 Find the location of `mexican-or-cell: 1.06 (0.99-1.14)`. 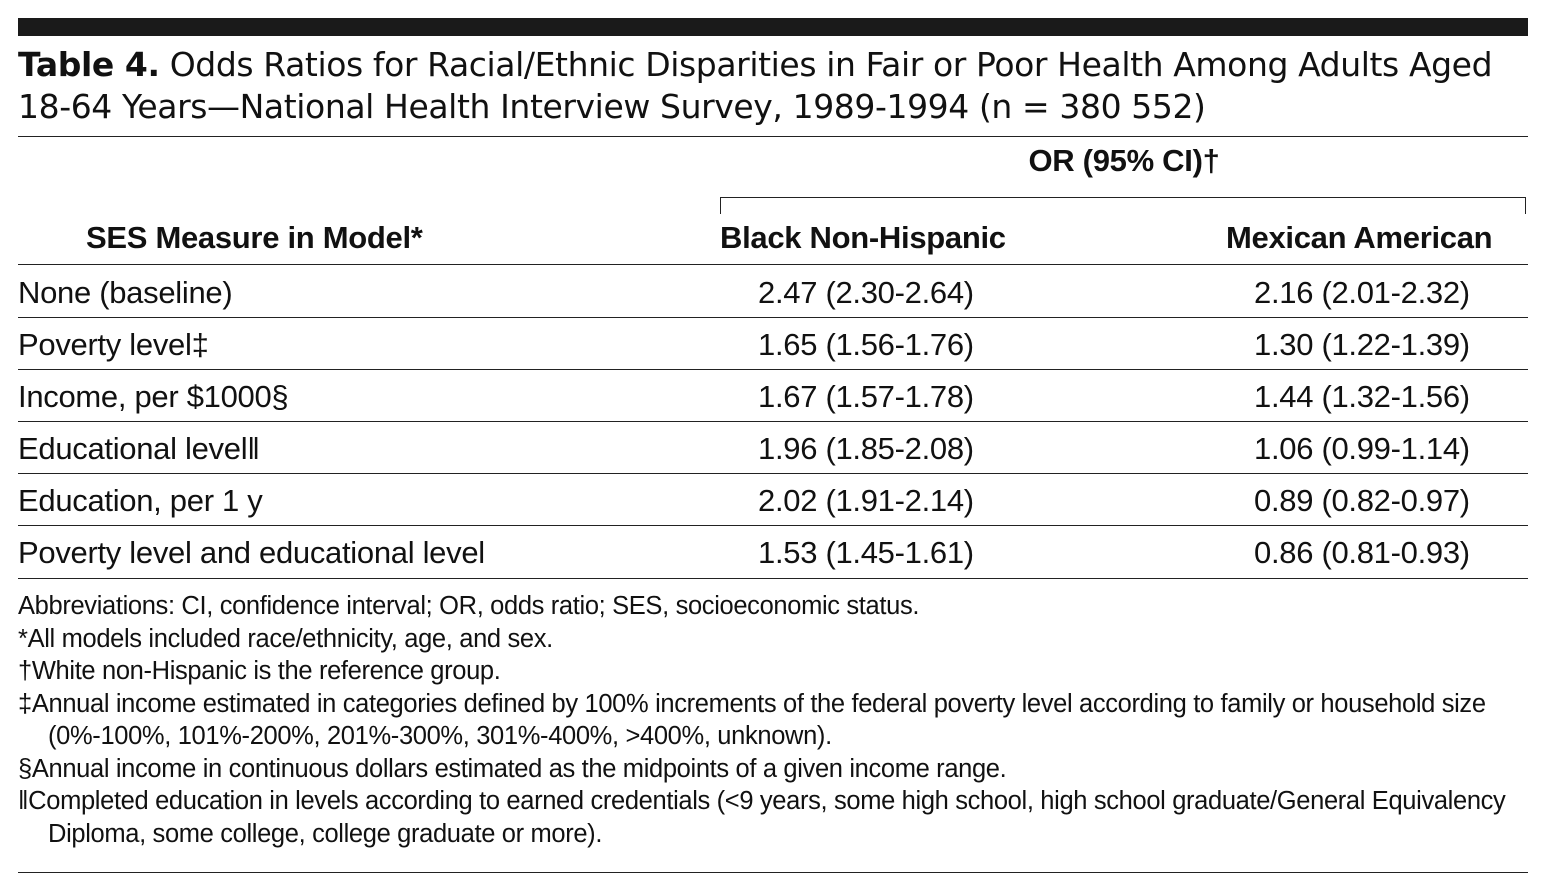

mexican-or-cell: 1.06 (0.99-1.14) is located at coordinates (1362, 448).